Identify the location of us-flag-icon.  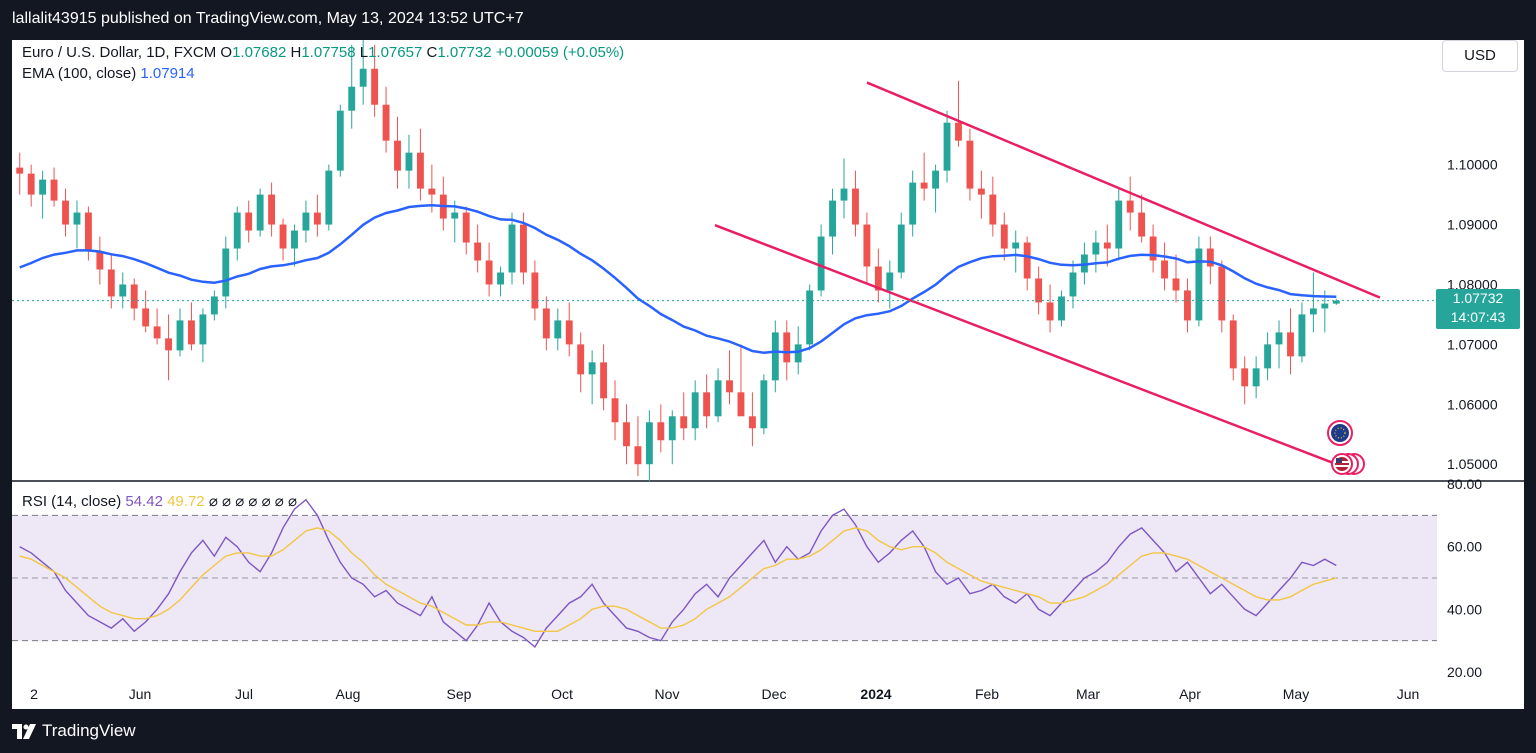
(1348, 464).